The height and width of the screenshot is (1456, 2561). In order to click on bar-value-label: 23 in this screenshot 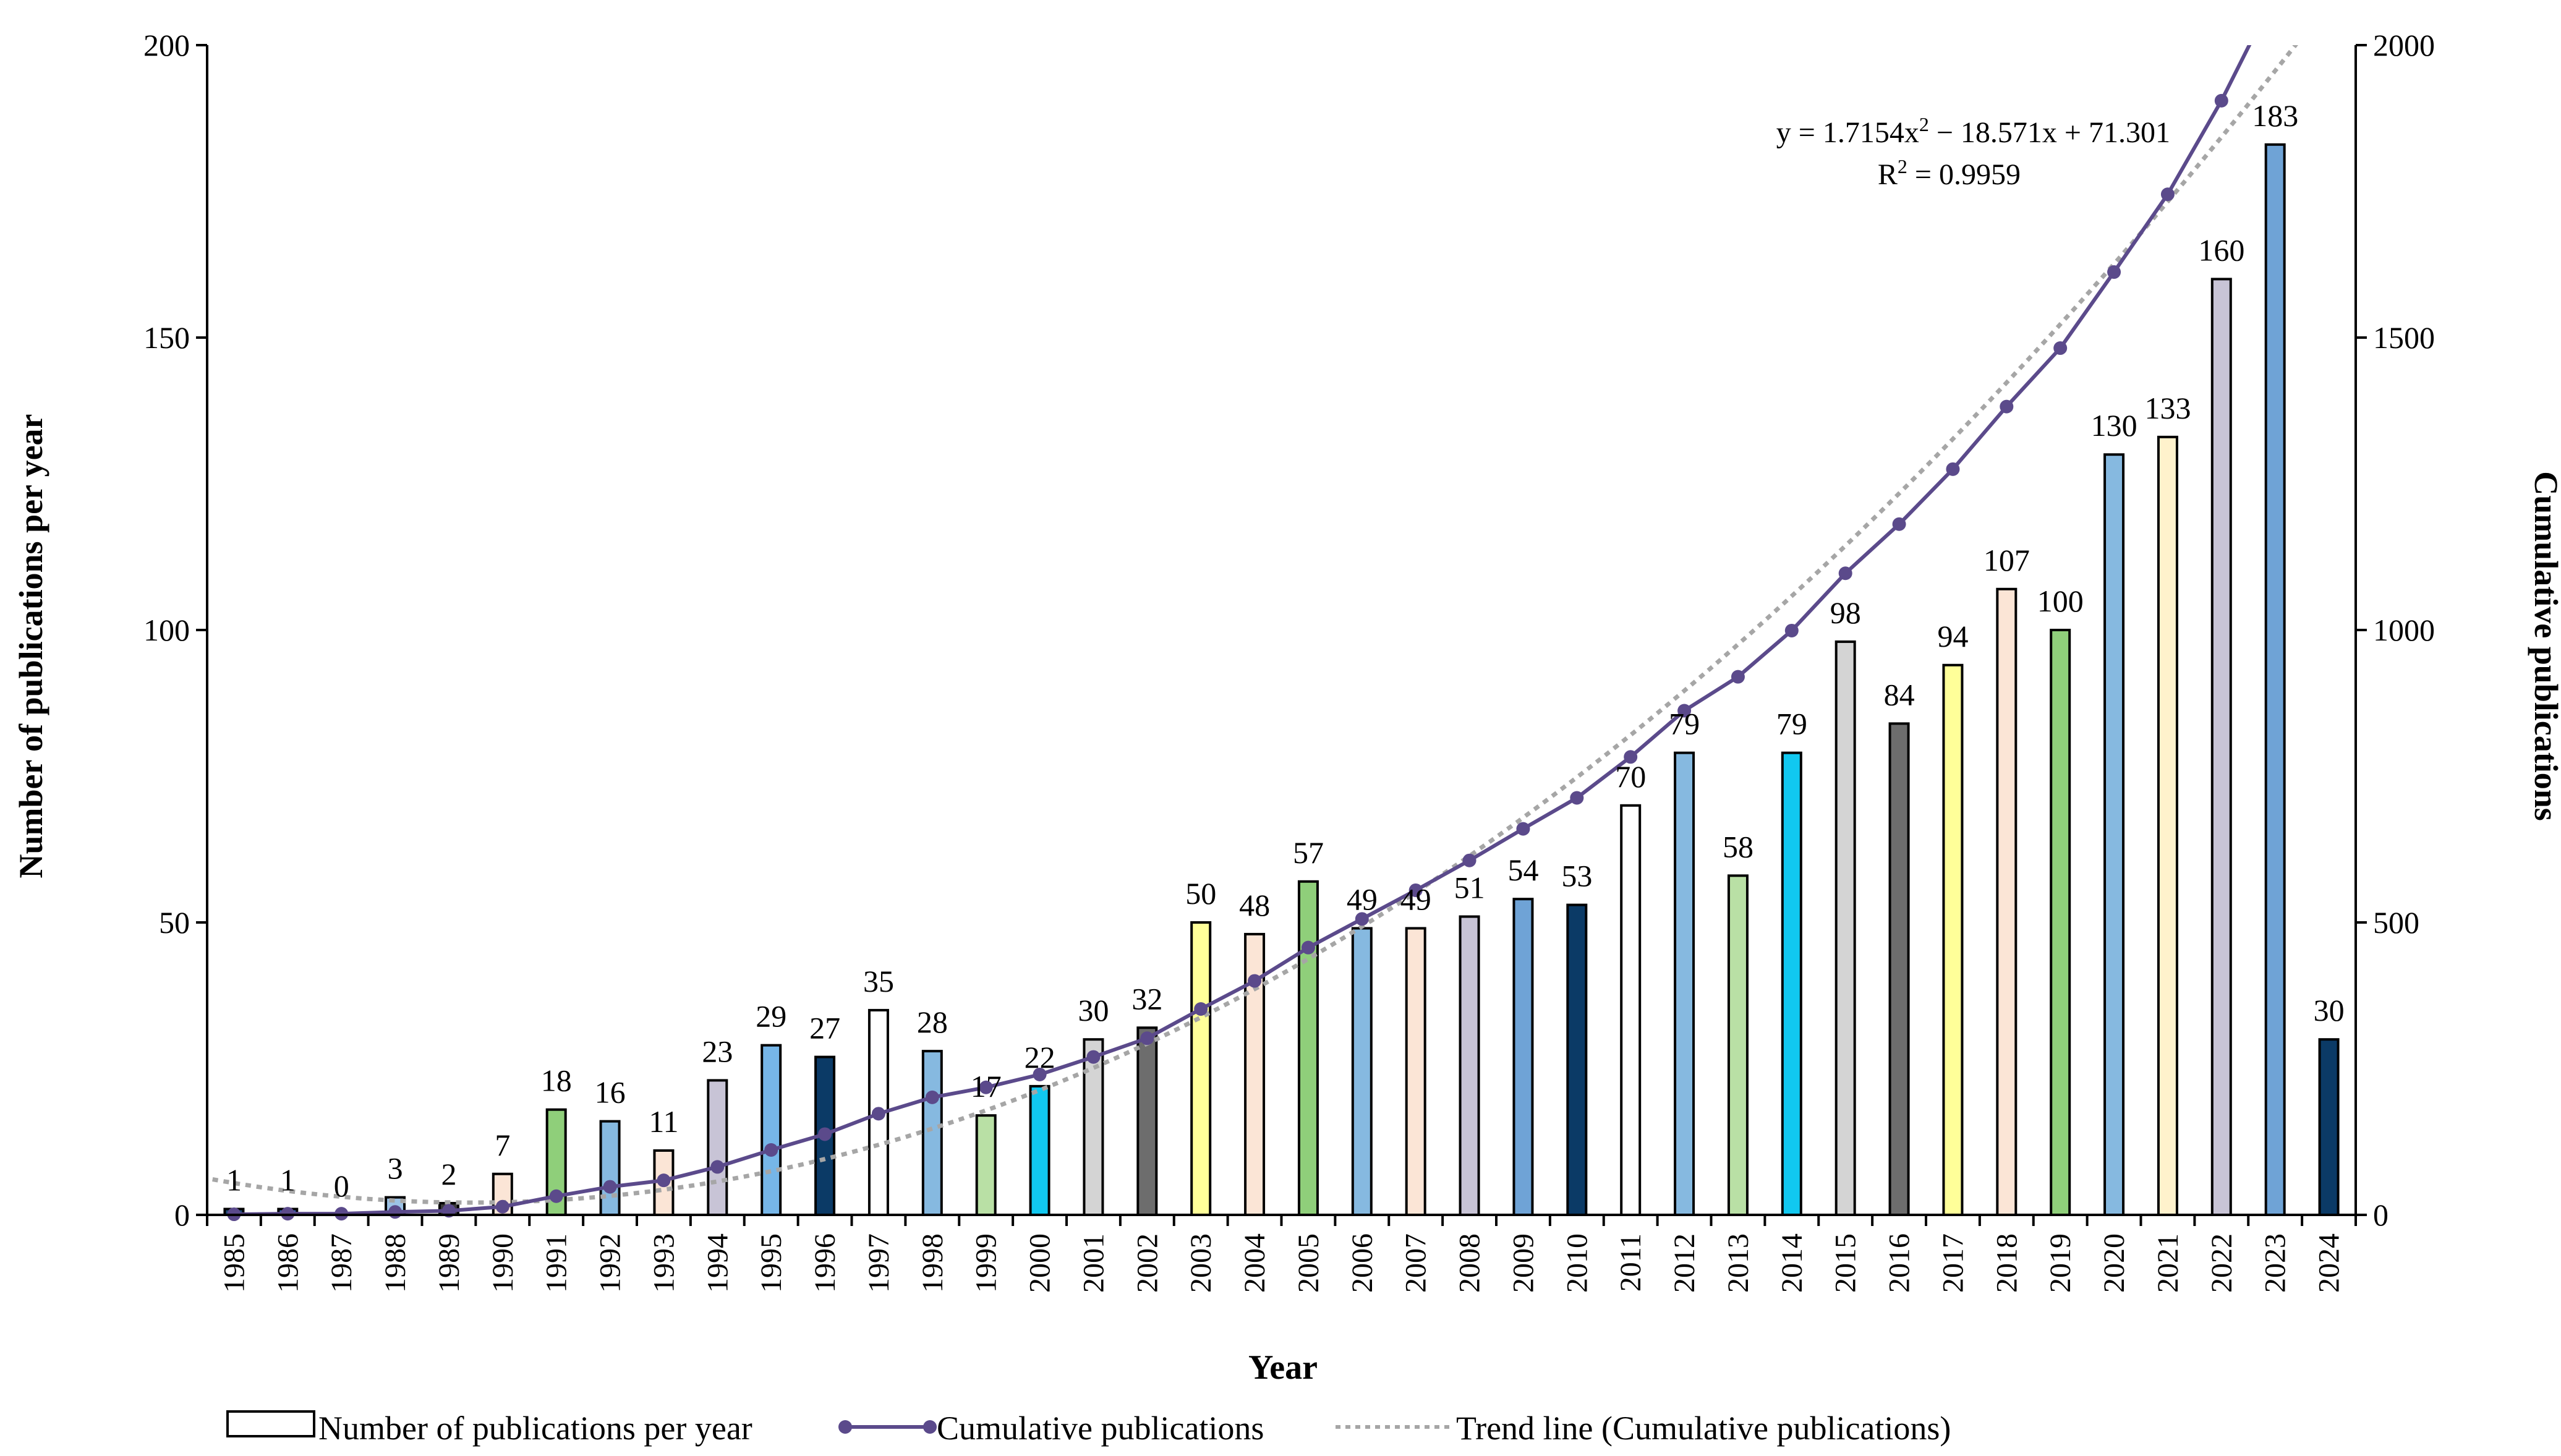, I will do `click(717, 1051)`.